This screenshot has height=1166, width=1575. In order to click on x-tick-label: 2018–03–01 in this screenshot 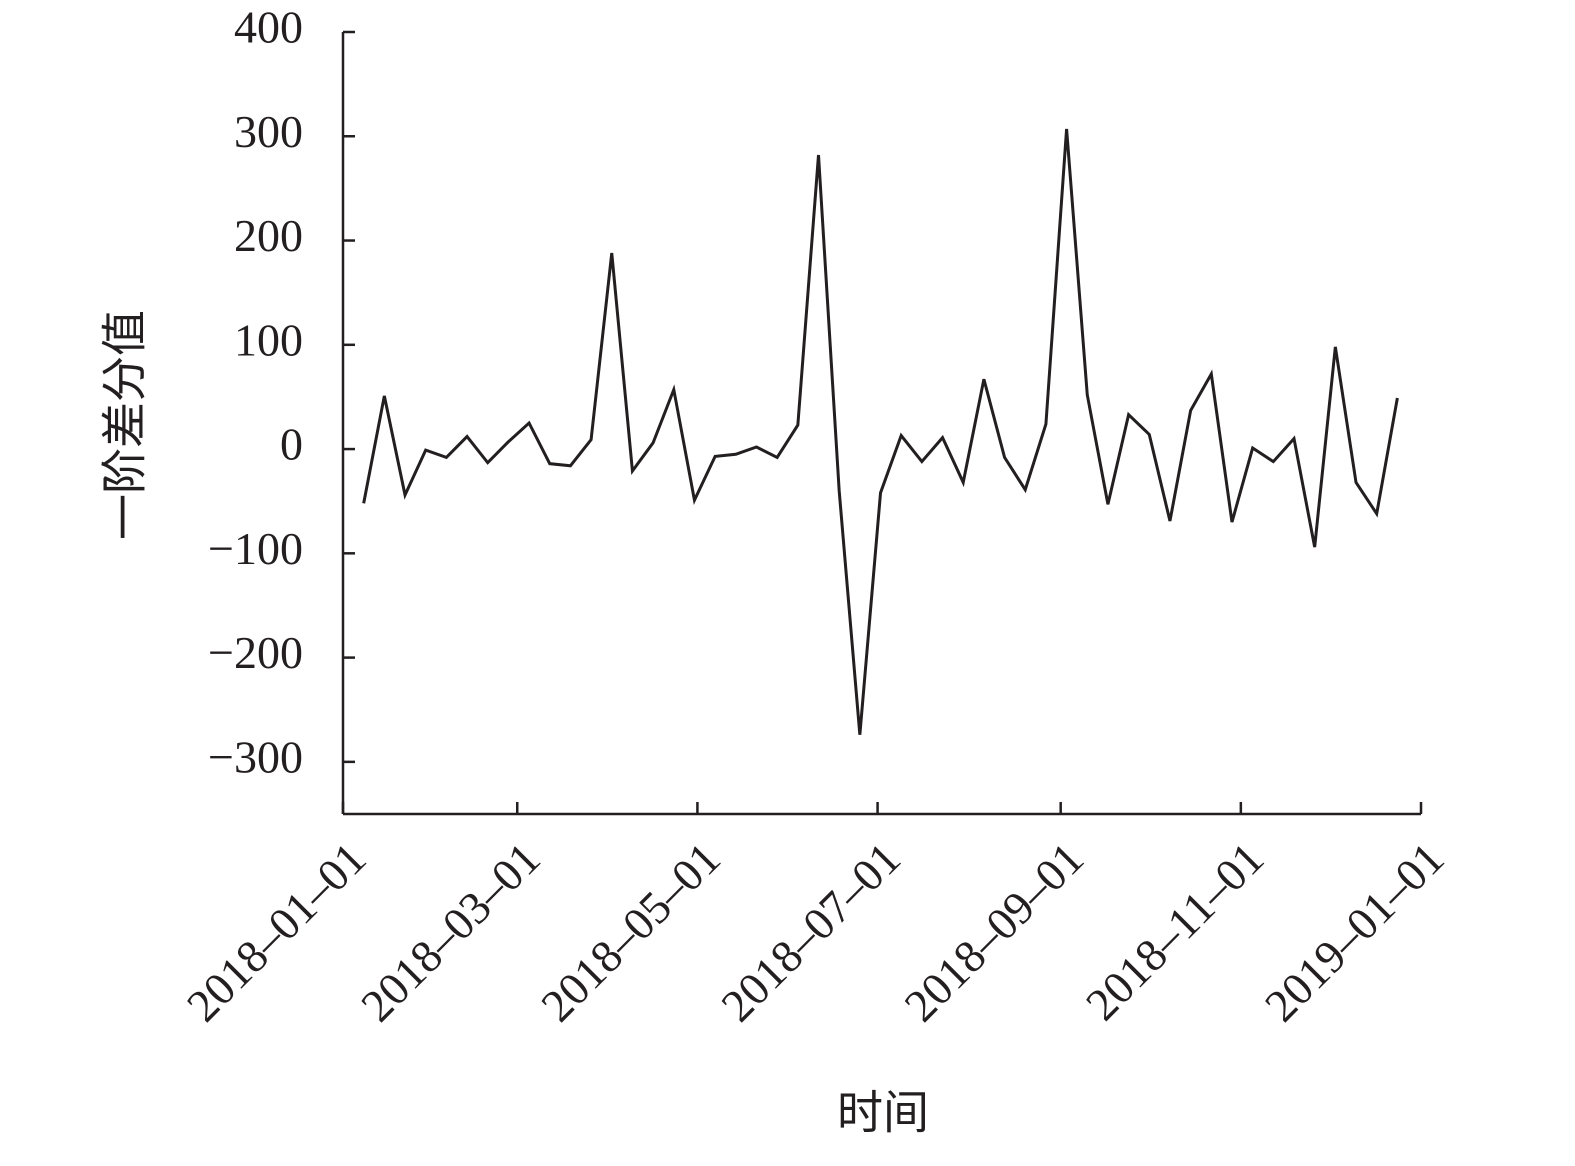, I will do `click(450, 931)`.